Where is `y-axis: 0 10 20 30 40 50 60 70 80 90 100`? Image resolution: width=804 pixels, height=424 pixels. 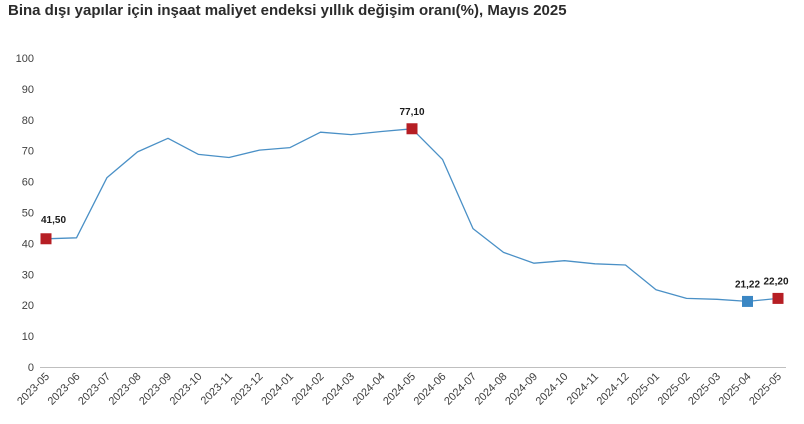
y-axis: 0 10 20 30 40 50 60 70 80 90 100 is located at coordinates (25, 213).